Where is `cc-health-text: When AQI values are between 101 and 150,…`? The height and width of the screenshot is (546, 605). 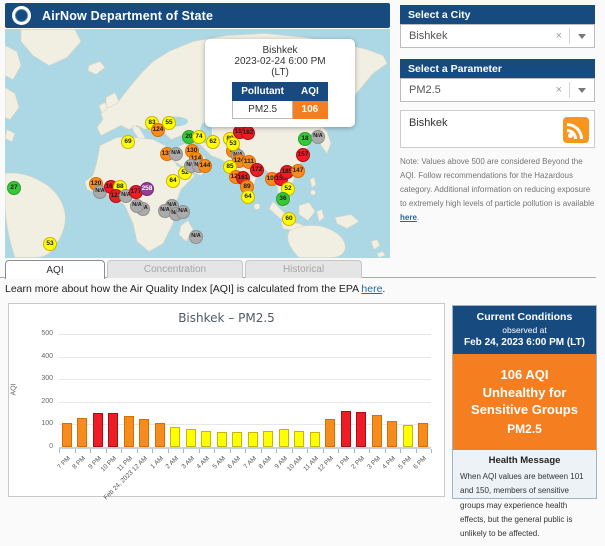
cc-health-text: When AQI values are between 101 and 150,… is located at coordinates (522, 505).